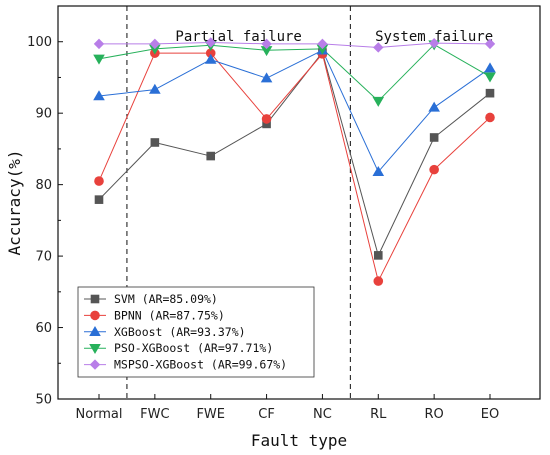 The image size is (550, 455). Describe the element at coordinates (378, 47) in the screenshot. I see `series-5-point-RL` at that location.